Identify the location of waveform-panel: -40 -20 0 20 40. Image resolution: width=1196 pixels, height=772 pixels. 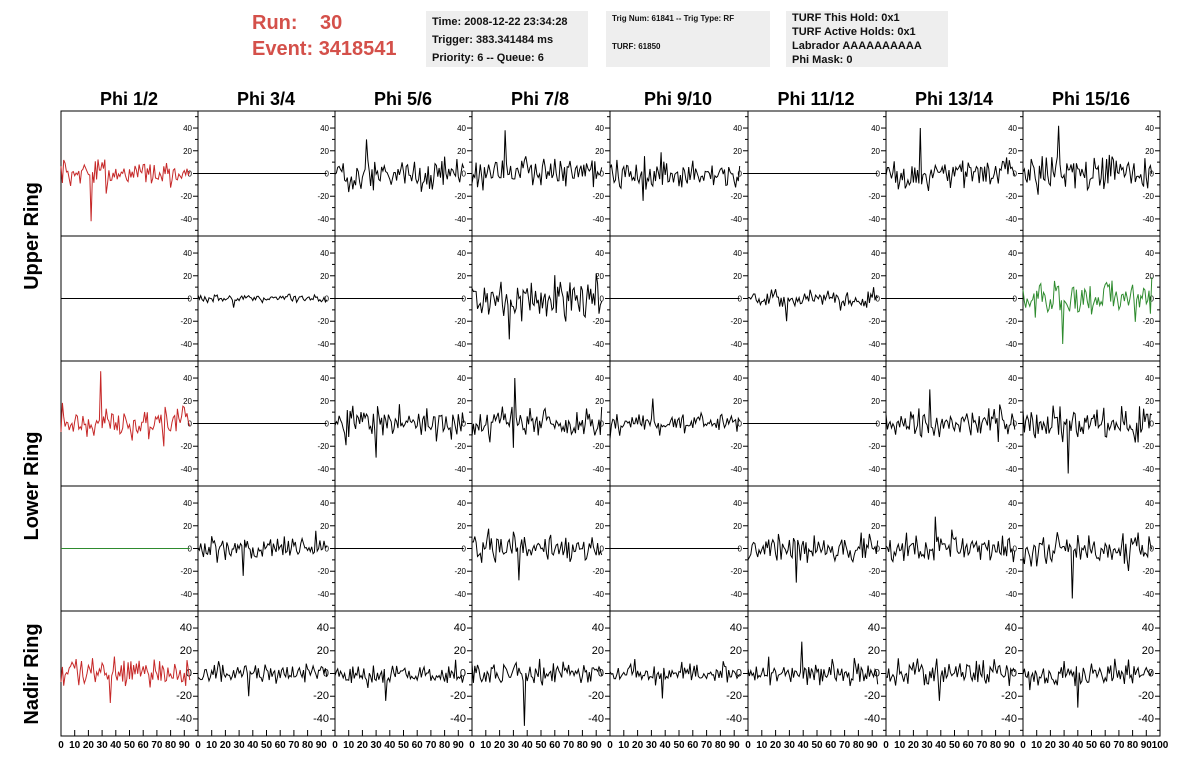
(954, 423).